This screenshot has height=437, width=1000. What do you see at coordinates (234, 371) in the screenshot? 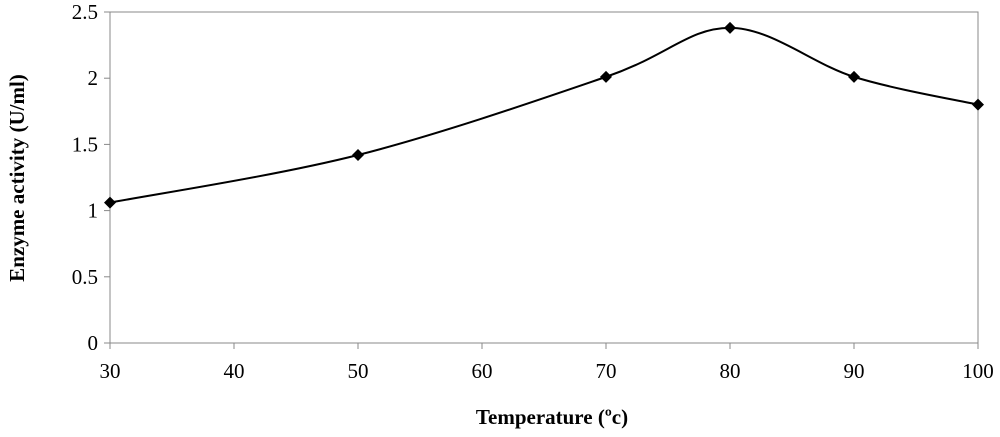
I see `x-tick-label: 40` at bounding box center [234, 371].